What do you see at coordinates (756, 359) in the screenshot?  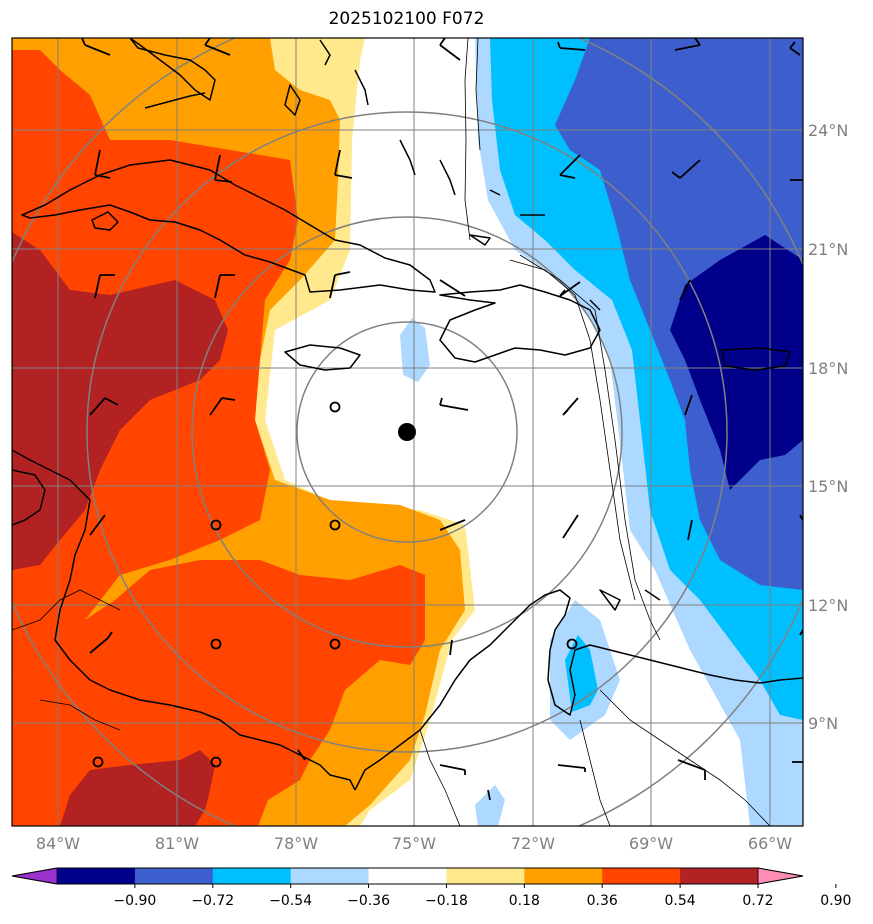 I see `coast-puerto-rico` at bounding box center [756, 359].